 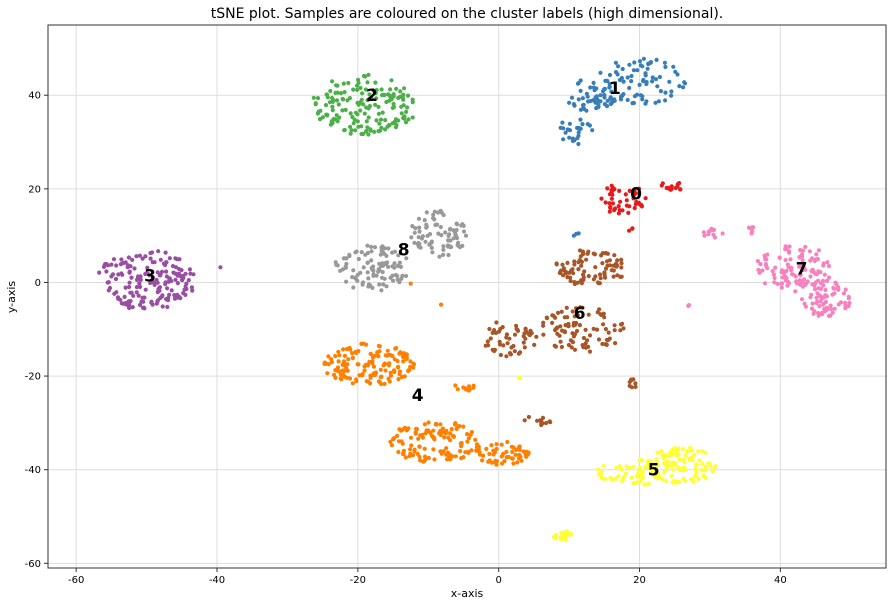 What do you see at coordinates (467, 593) in the screenshot?
I see `x-axis-label: x-axis` at bounding box center [467, 593].